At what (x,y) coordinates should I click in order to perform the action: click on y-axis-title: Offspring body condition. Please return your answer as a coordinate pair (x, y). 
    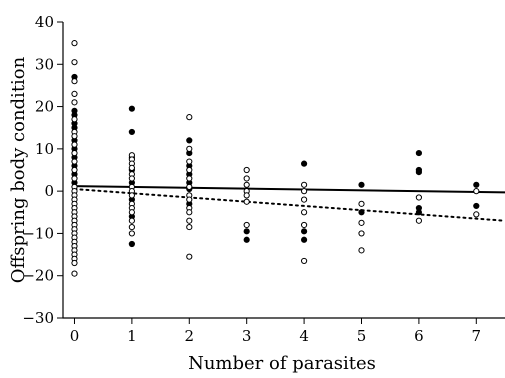
    Looking at the image, I should click on (18, 169).